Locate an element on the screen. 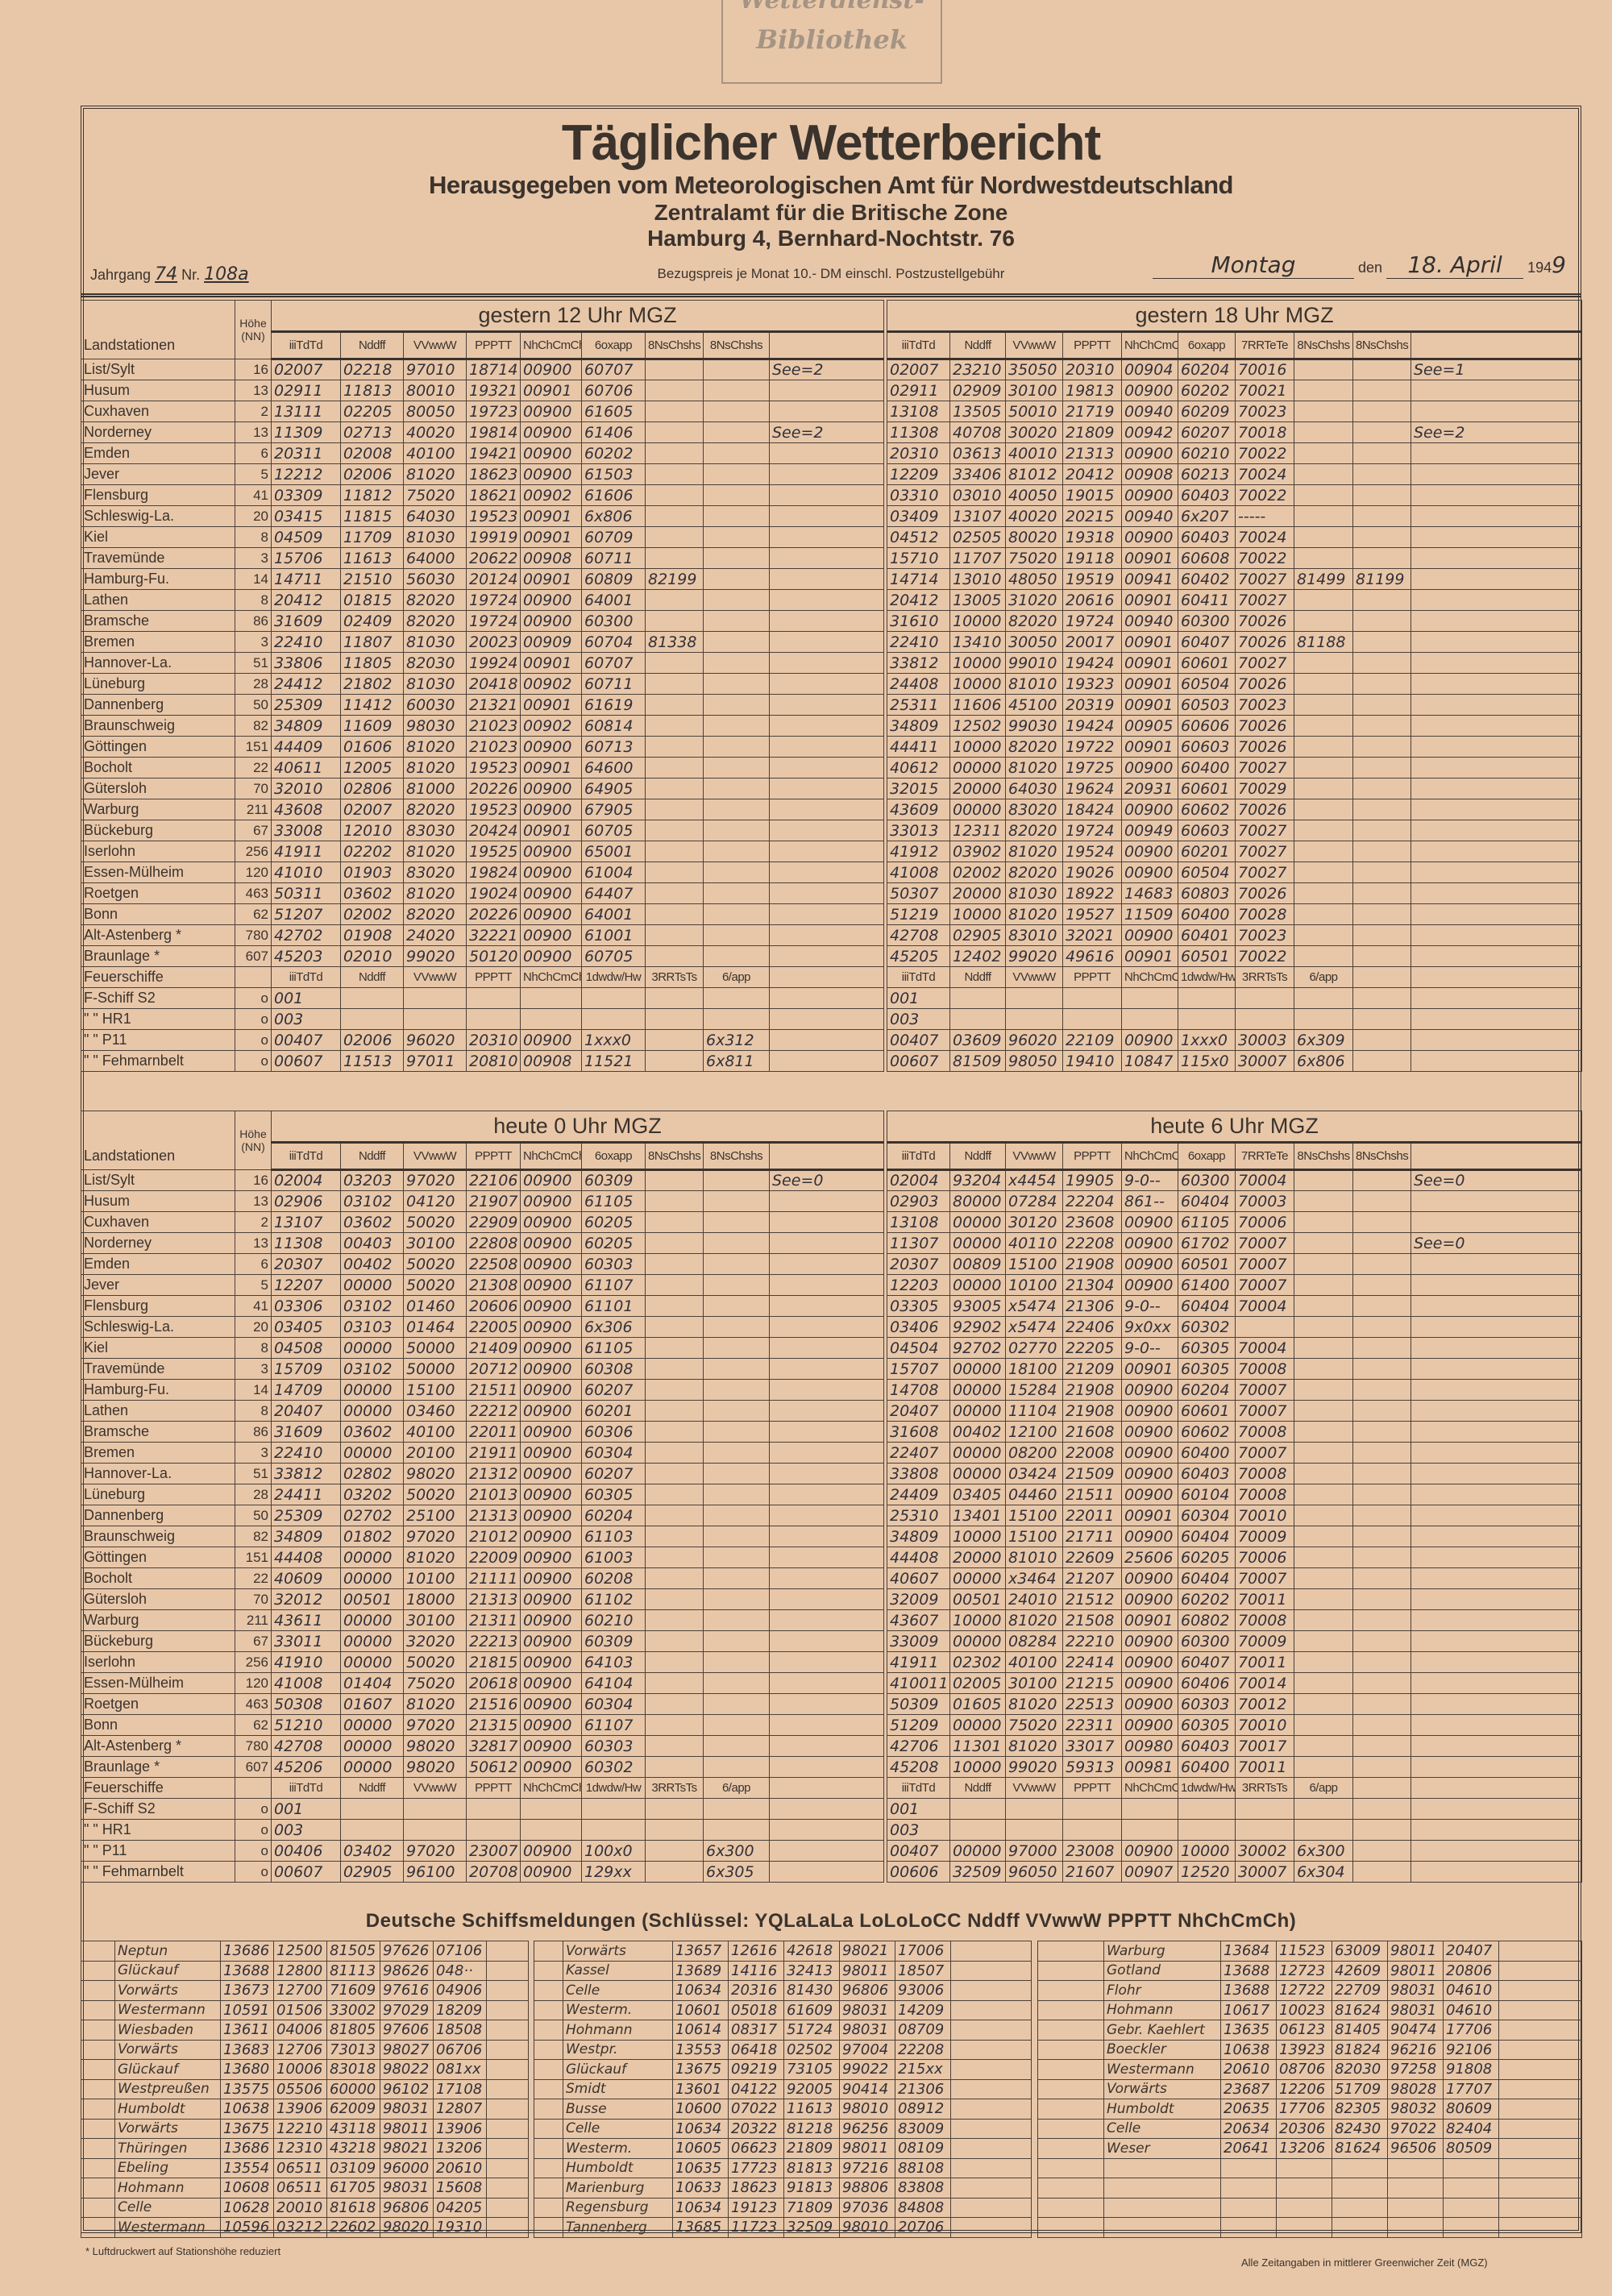 The width and height of the screenshot is (1612, 2296). station-row: 32015 20000 64030 19624 20931 60601 70029 is located at coordinates (1235, 789).